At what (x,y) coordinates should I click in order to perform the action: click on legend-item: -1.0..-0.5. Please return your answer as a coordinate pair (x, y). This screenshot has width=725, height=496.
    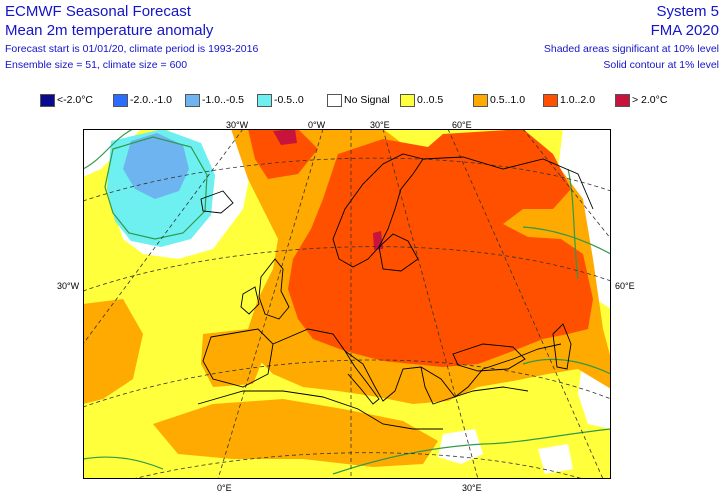
    Looking at the image, I should click on (214, 100).